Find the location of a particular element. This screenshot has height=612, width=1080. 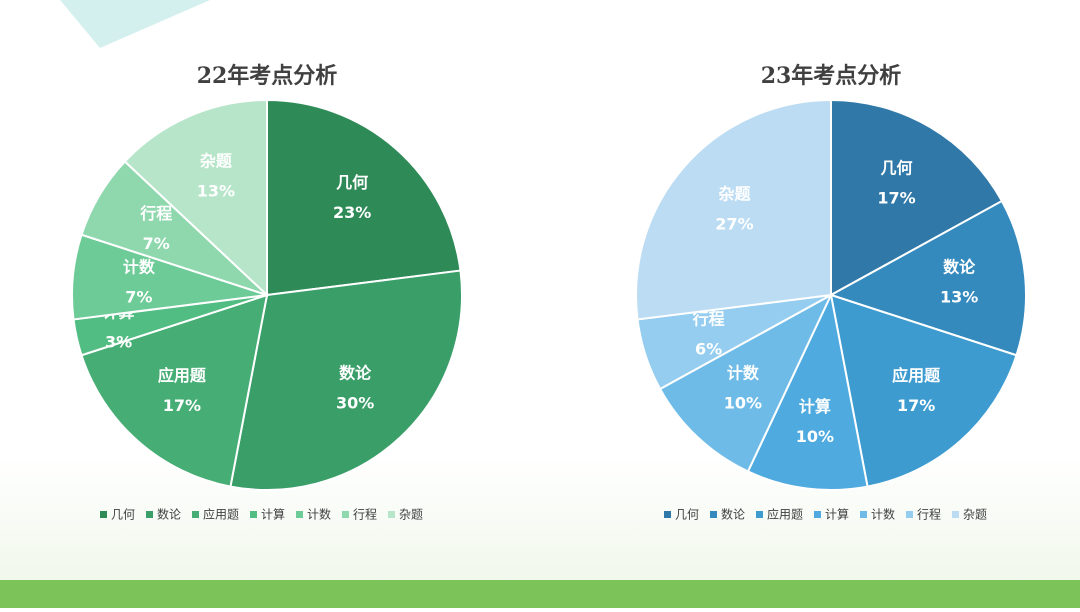

data-label: 6% is located at coordinates (708, 348).